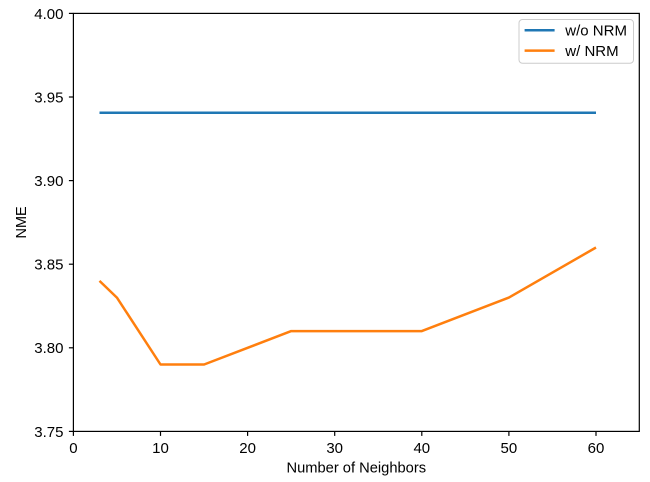 Image resolution: width=650 pixels, height=482 pixels. I want to click on svg-text: w/o NRM, so click(595, 31).